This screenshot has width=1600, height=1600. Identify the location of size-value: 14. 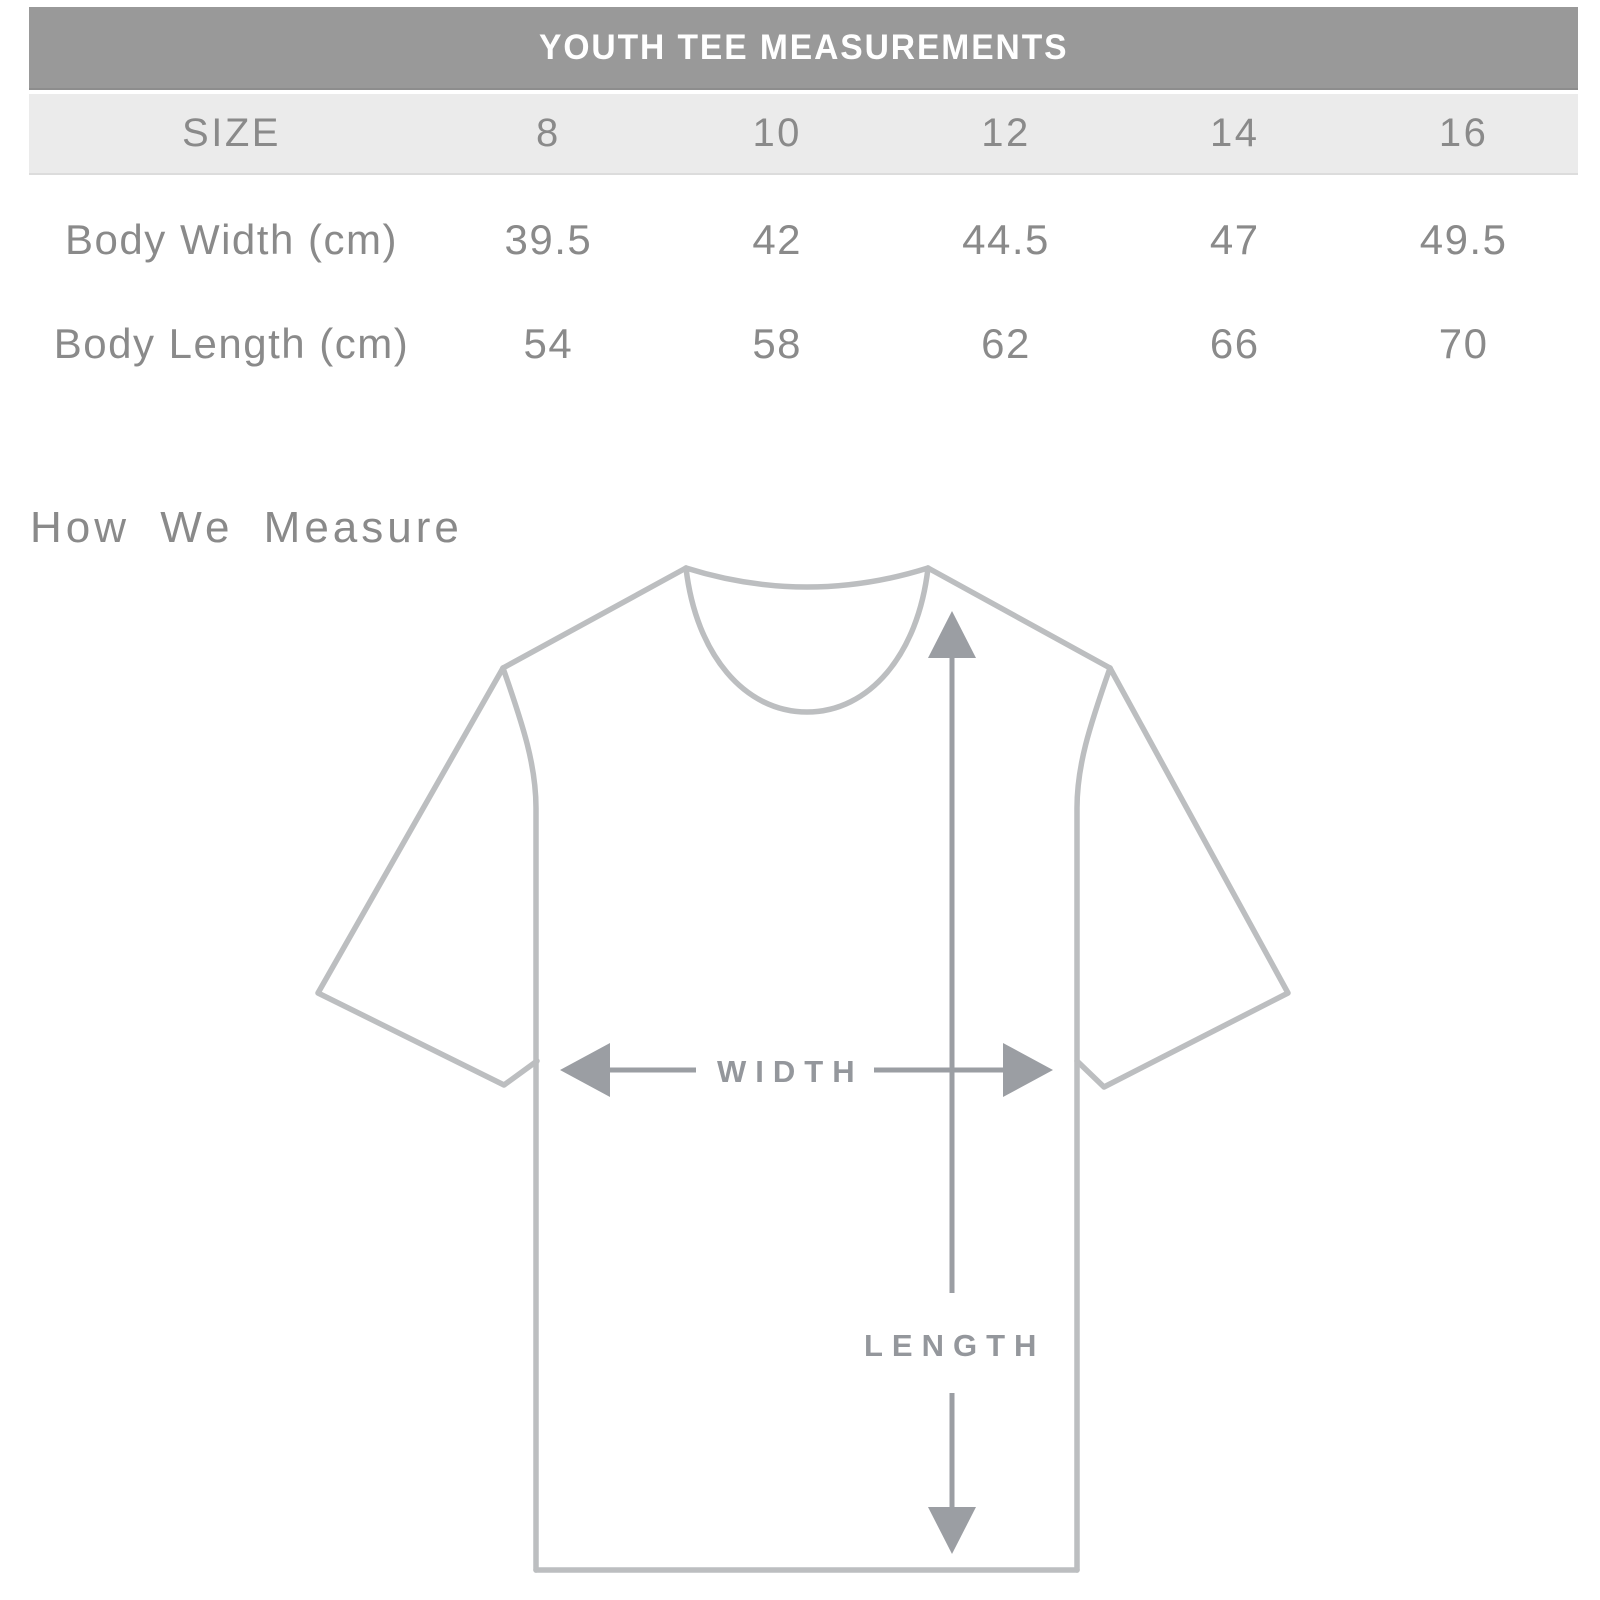
(1235, 133).